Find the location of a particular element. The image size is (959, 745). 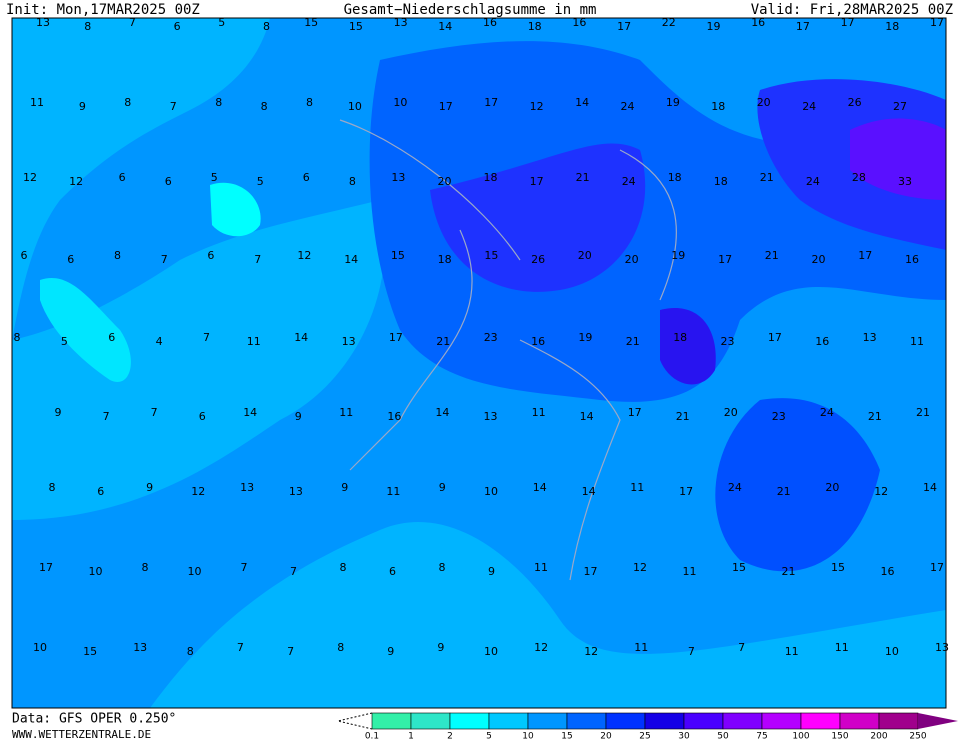

grid-value: 28 is located at coordinates (859, 177).